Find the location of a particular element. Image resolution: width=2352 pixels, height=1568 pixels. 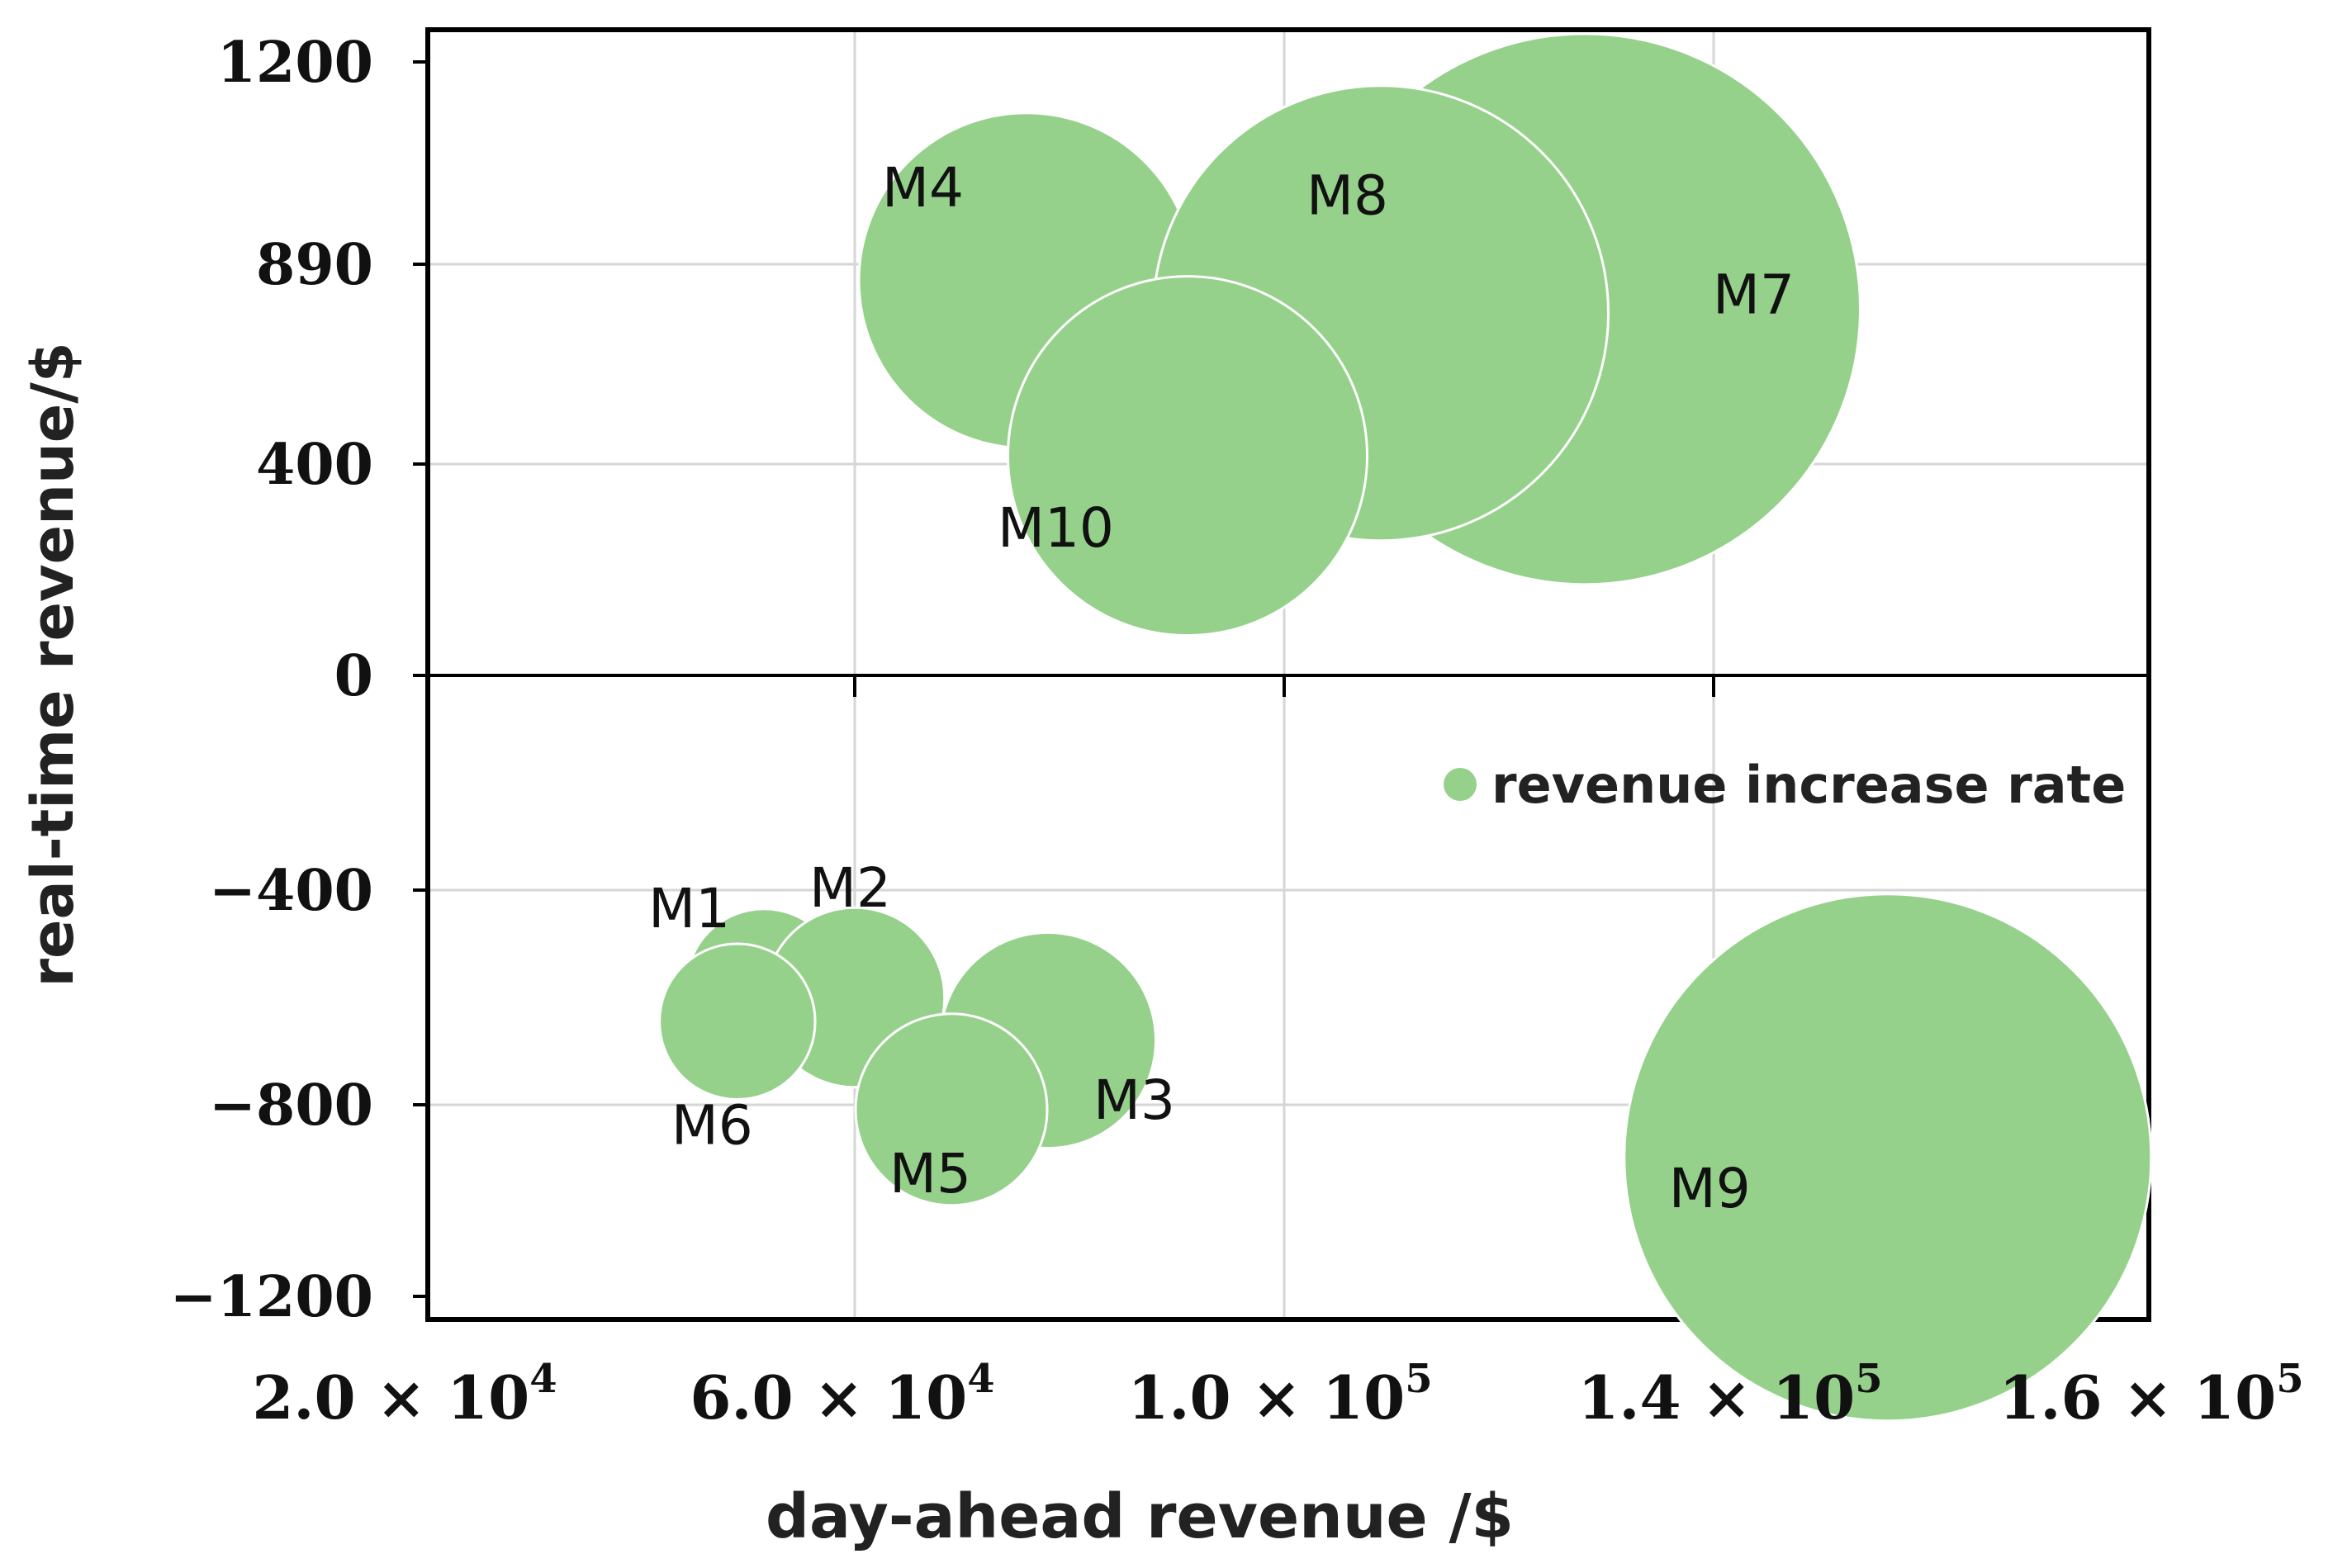

y-tick-label: −1200 is located at coordinates (271, 1297).